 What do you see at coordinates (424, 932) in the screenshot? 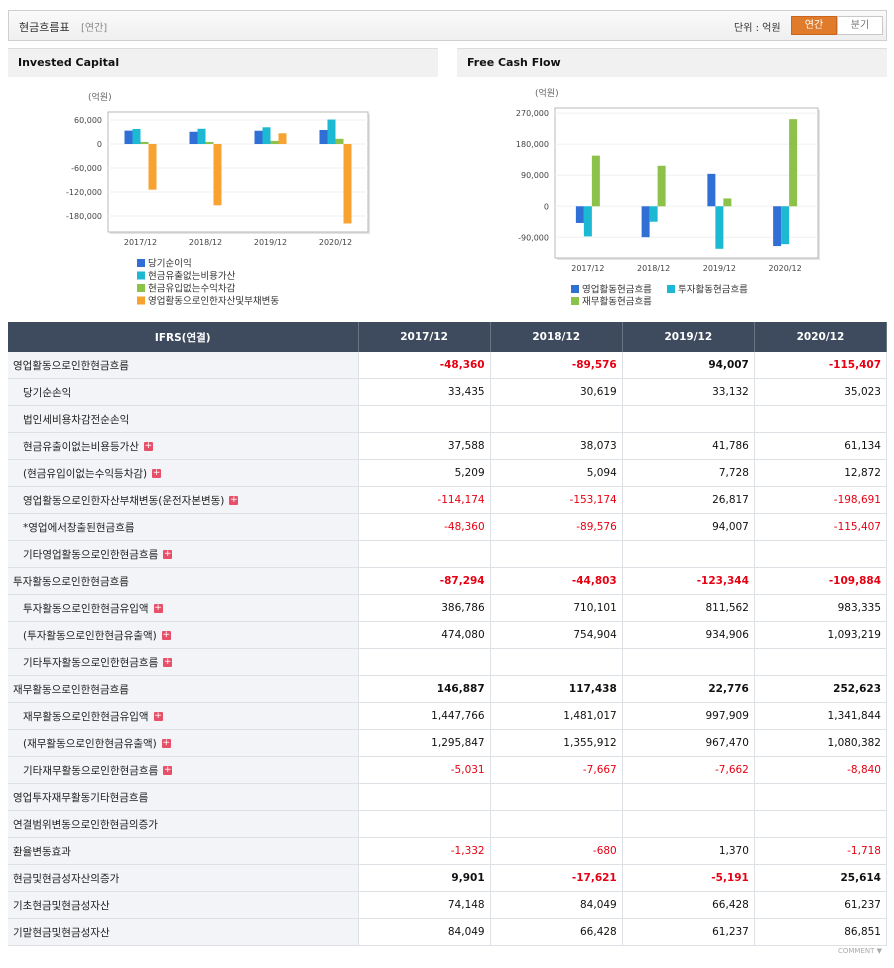
I see `value-cell: 84,049` at bounding box center [424, 932].